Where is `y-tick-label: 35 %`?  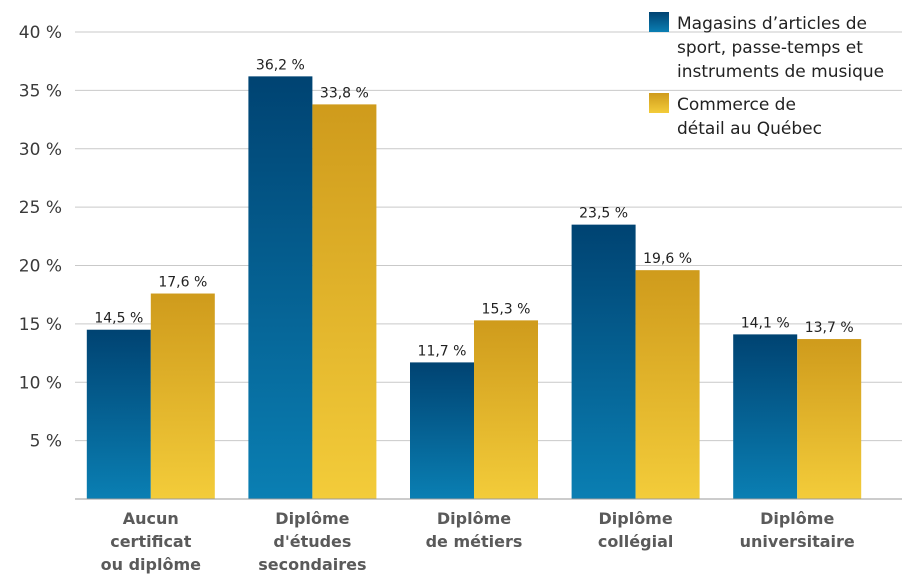 y-tick-label: 35 % is located at coordinates (40, 91).